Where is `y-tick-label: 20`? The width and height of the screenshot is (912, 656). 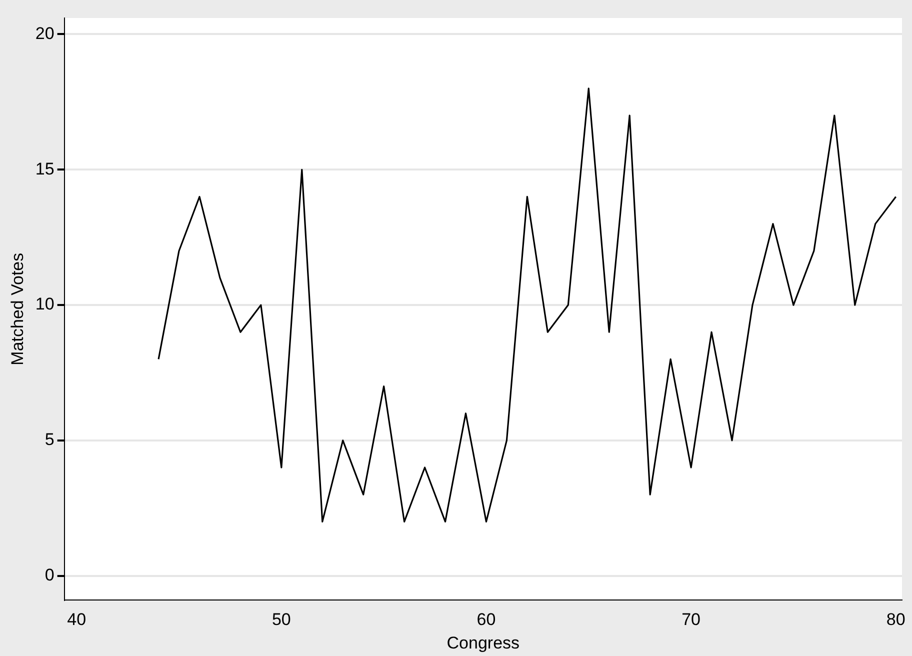
y-tick-label: 20 is located at coordinates (44, 33).